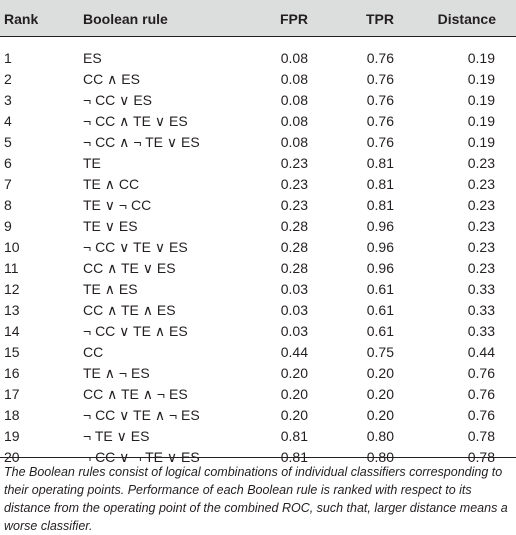  What do you see at coordinates (117, 100) in the screenshot?
I see `boolean-rule-cell: ¬ CC ∨ ES` at bounding box center [117, 100].